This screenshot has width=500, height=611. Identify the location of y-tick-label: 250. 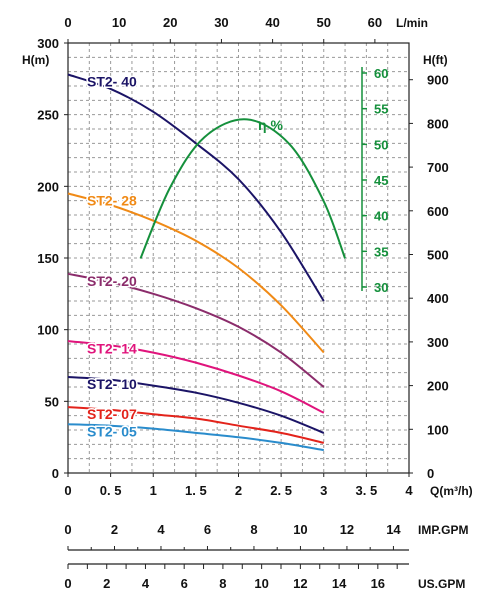
(48, 115).